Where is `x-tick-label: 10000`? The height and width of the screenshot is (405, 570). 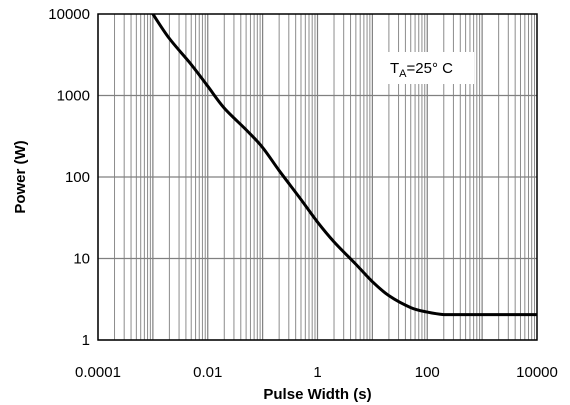 x-tick-label: 10000 is located at coordinates (537, 372).